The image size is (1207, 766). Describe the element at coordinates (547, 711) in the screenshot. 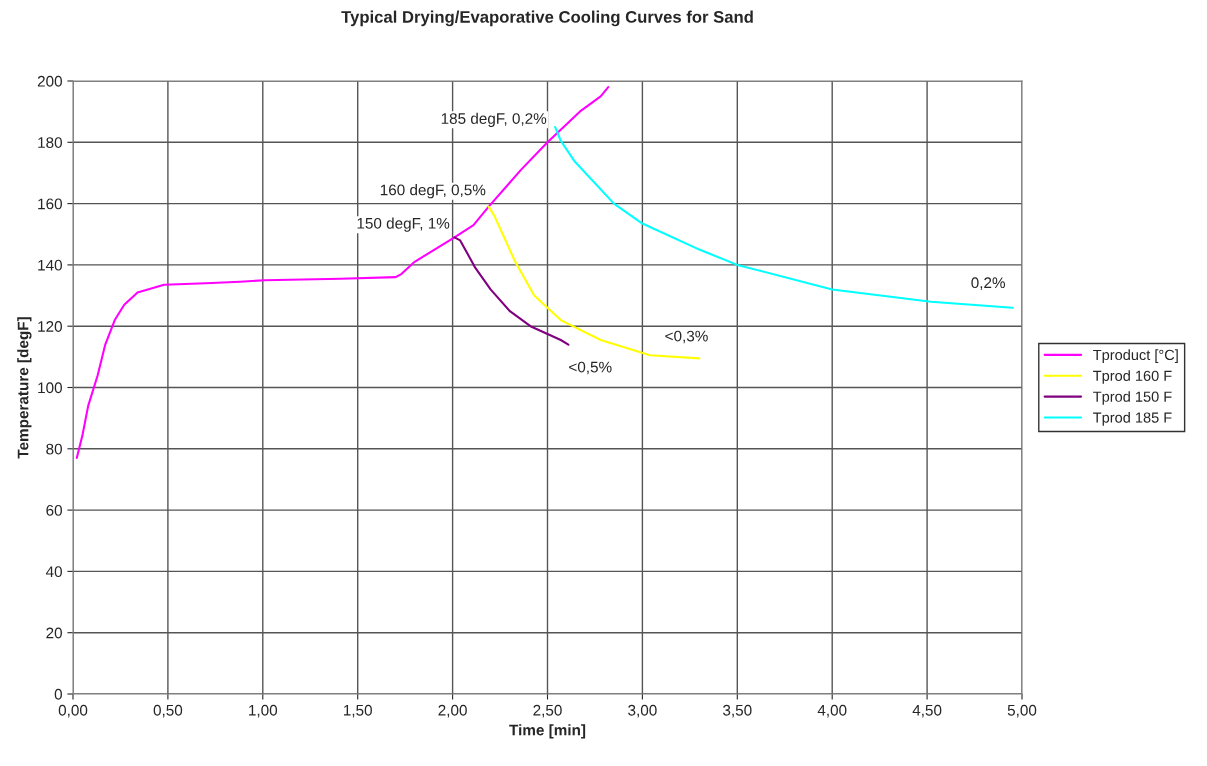

I see `x-tick-label: 2,50` at that location.